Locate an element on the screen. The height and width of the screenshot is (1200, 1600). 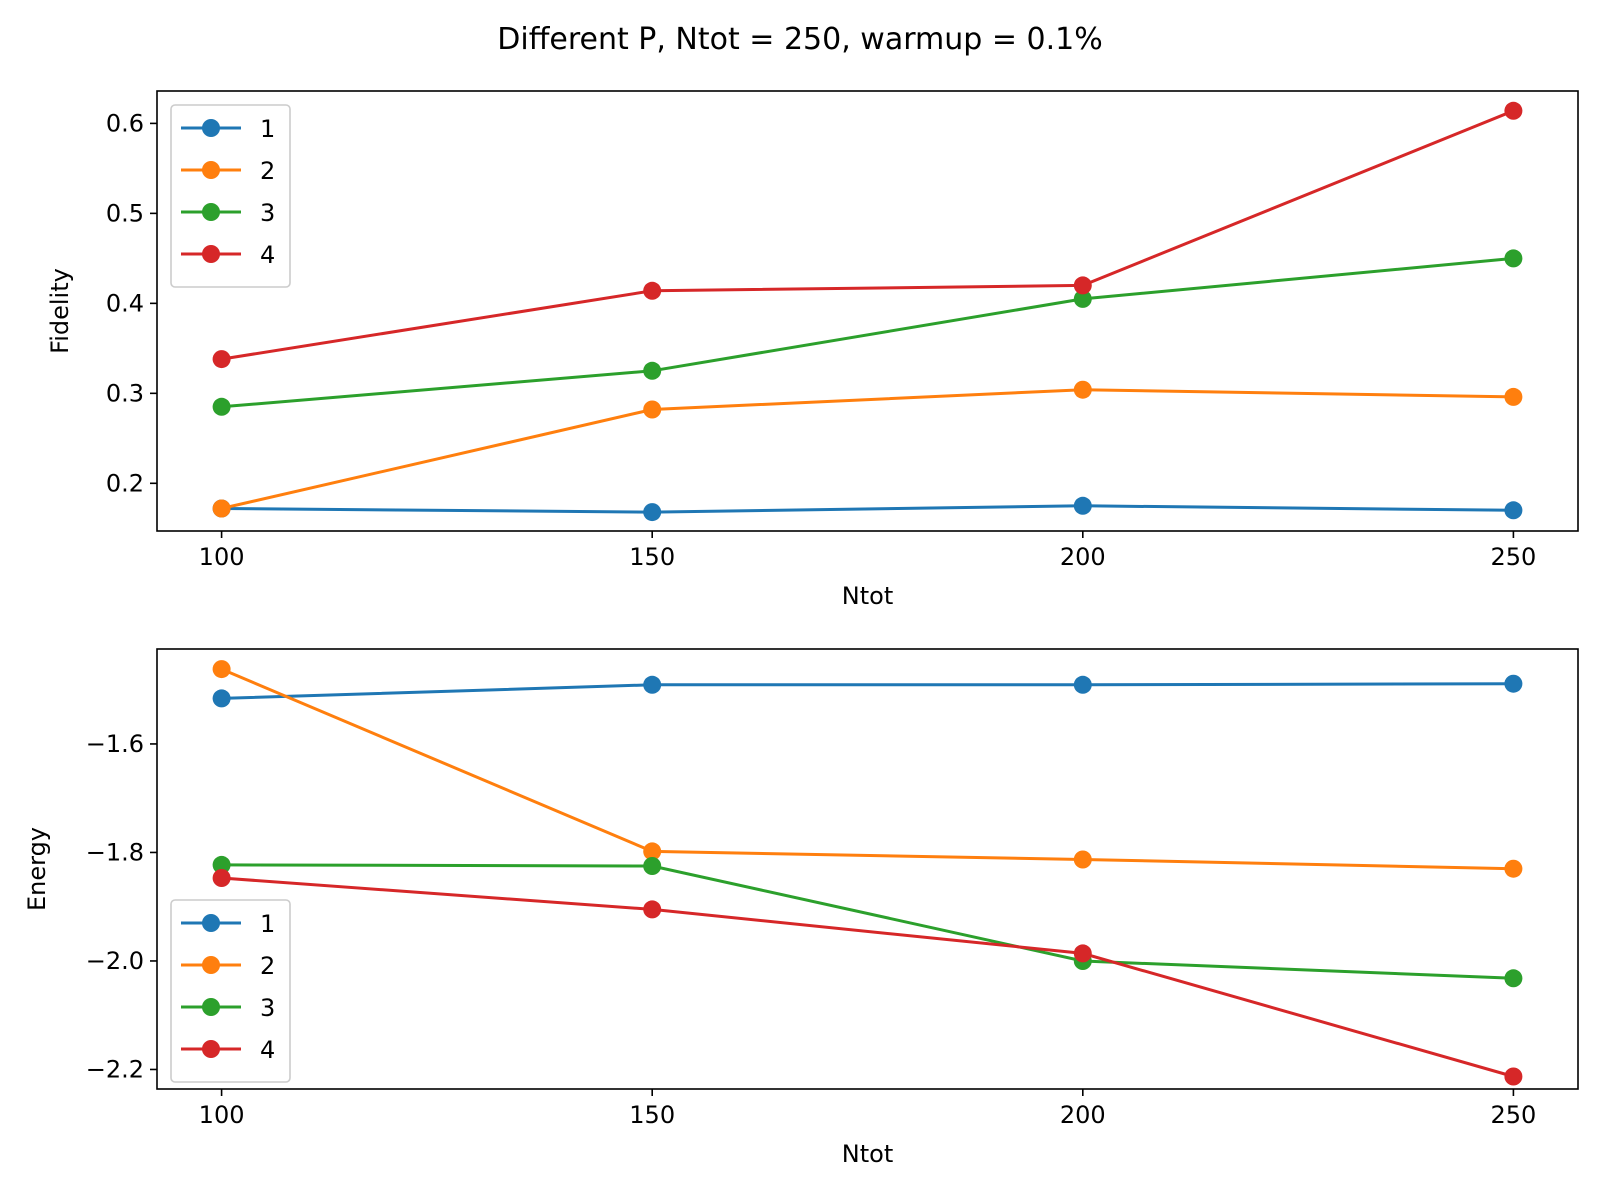
y-tick-label: −2.0 is located at coordinates (115, 961).